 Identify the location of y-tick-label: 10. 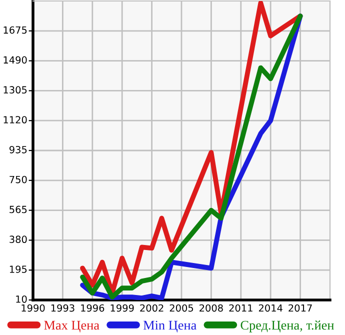
(21, 299).